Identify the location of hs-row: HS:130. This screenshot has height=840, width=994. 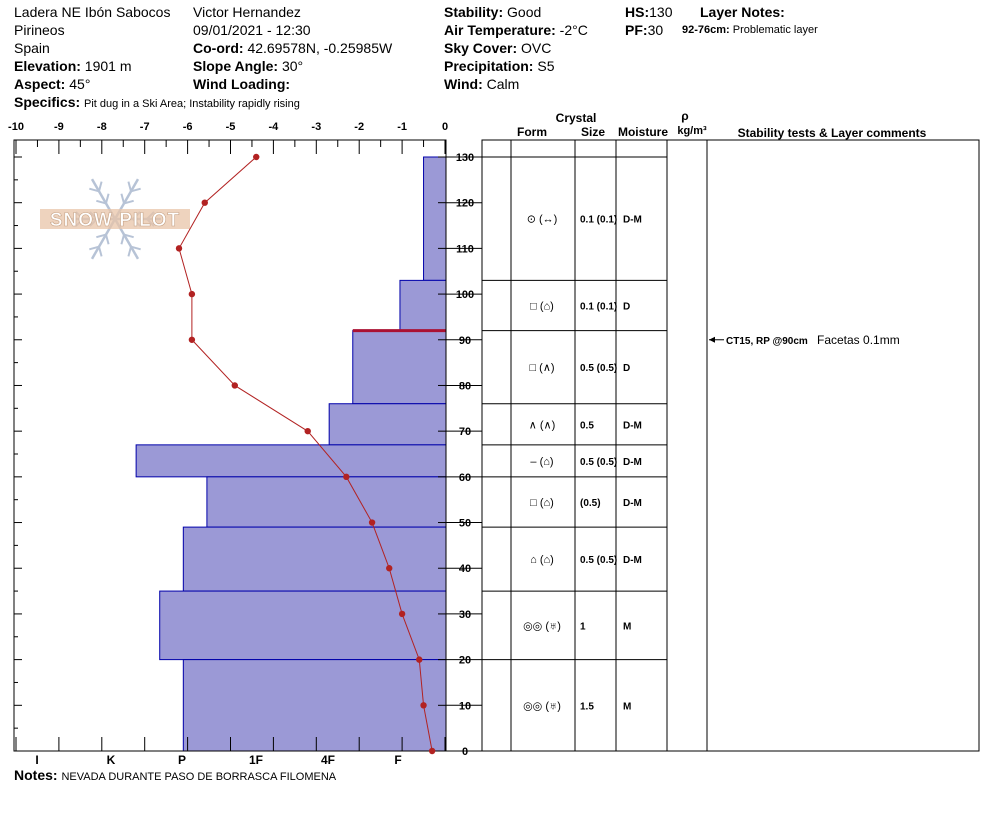
(648, 12).